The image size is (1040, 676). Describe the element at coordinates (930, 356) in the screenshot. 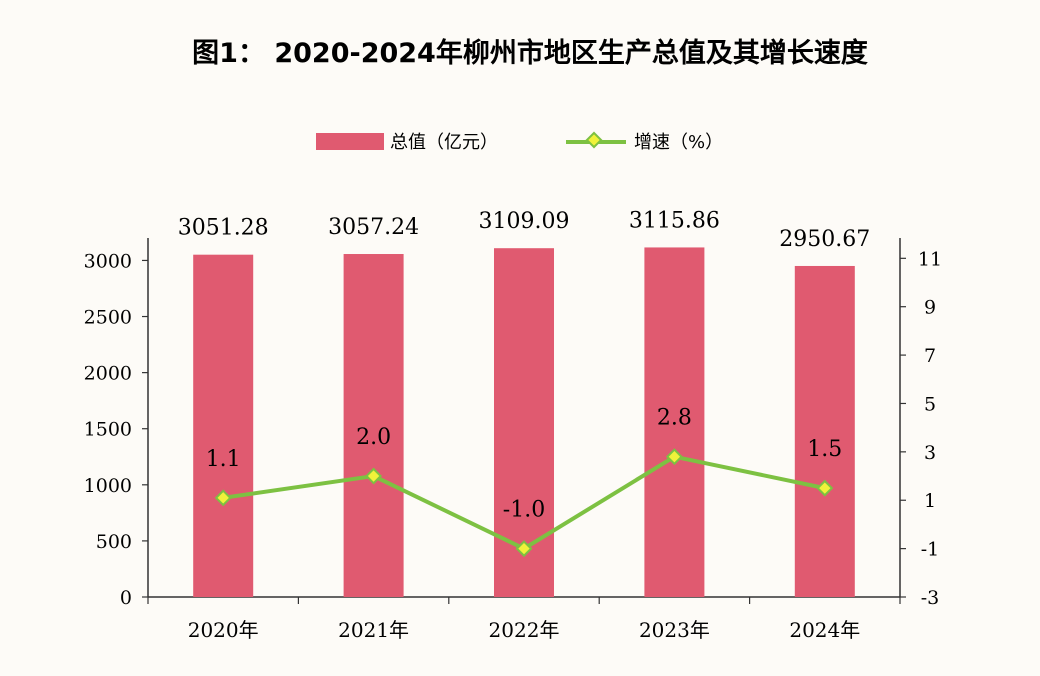

I see `y-right-tick-label: 7` at that location.